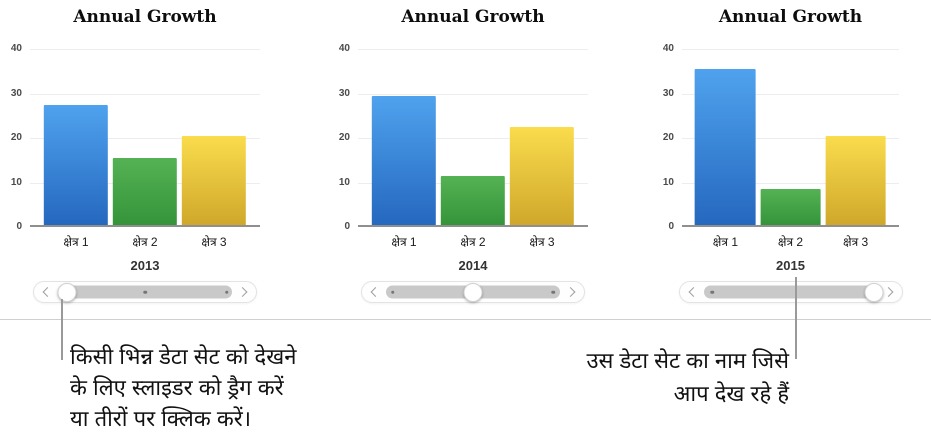  I want to click on callout-connector-left, so click(62, 329).